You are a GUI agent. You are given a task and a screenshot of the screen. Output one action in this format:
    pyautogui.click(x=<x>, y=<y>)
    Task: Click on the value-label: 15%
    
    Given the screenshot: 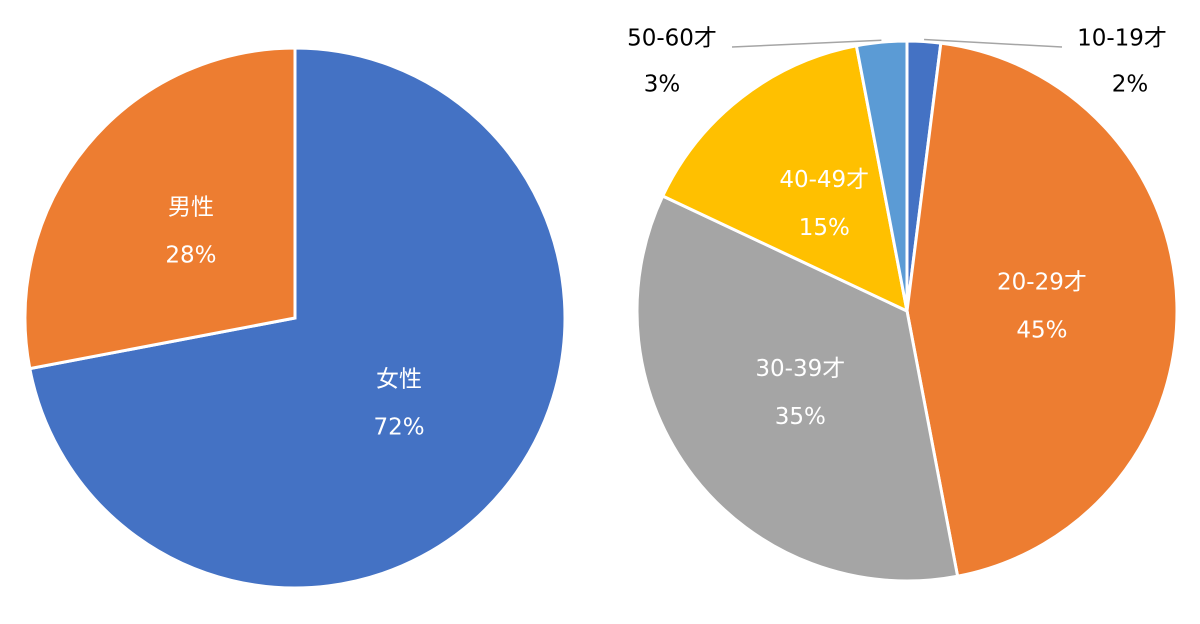 What is the action you would take?
    pyautogui.click(x=824, y=228)
    